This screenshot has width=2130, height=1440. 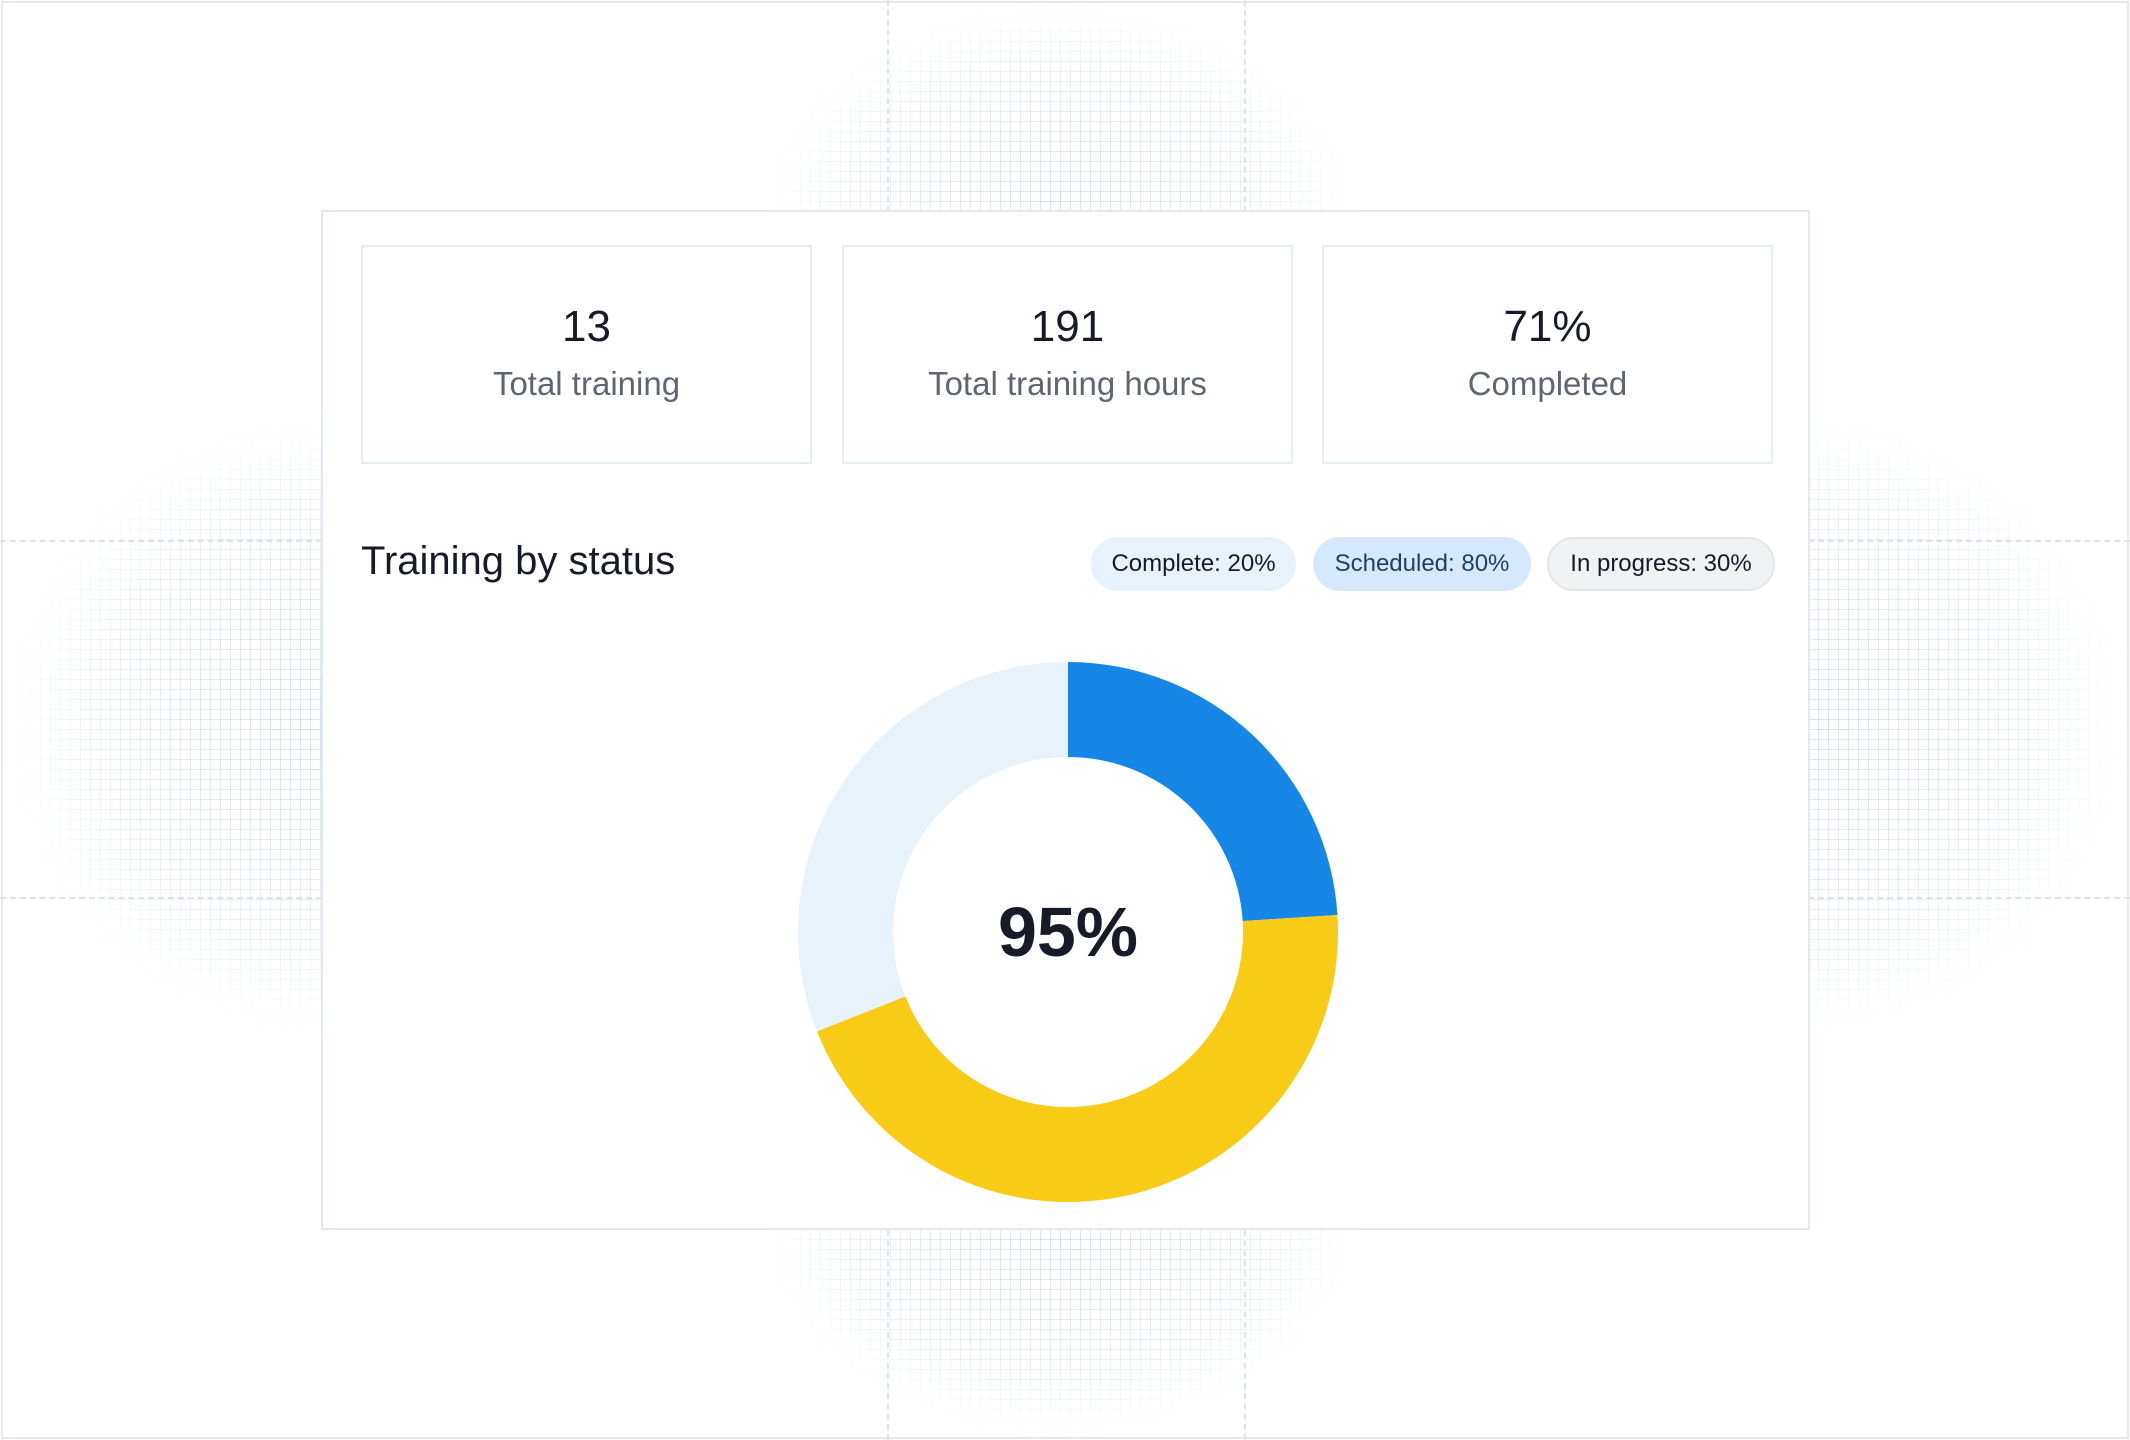 I want to click on legend-pill-scheduled: Scheduled: 80%, so click(x=1422, y=564).